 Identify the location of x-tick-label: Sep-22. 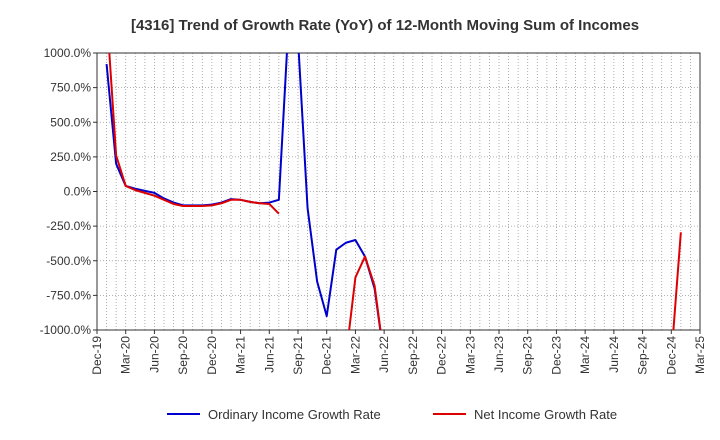
(413, 355).